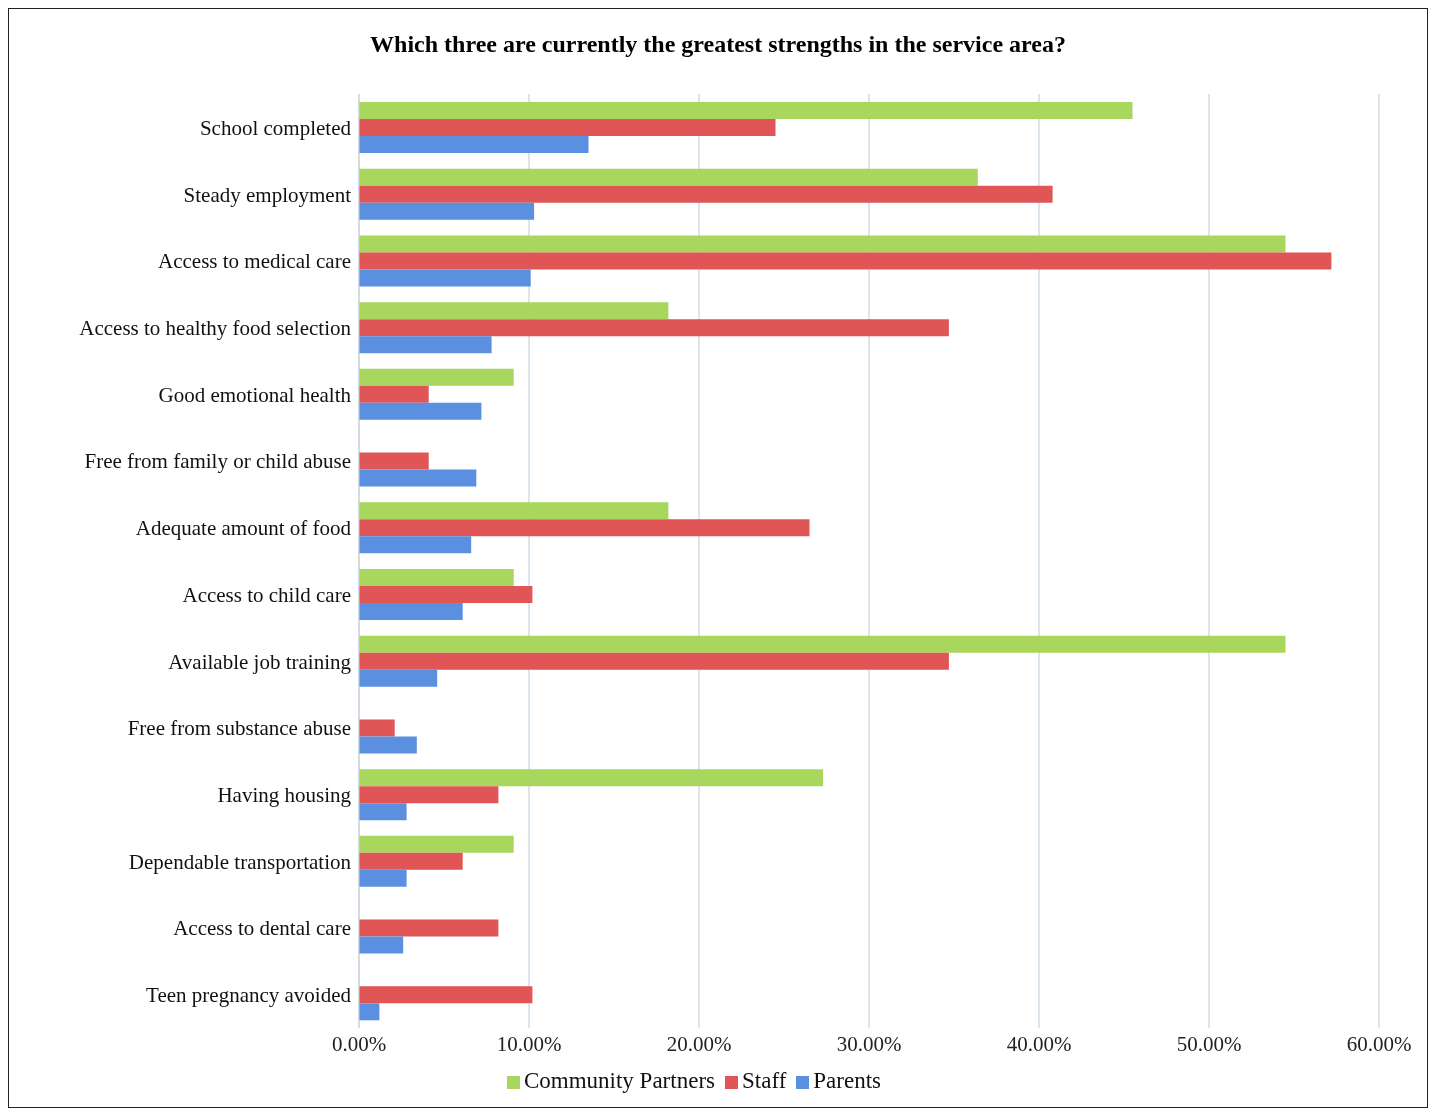 This screenshot has height=1118, width=1439. Describe the element at coordinates (1039, 1043) in the screenshot. I see `x-tick-label: 40.00%` at that location.